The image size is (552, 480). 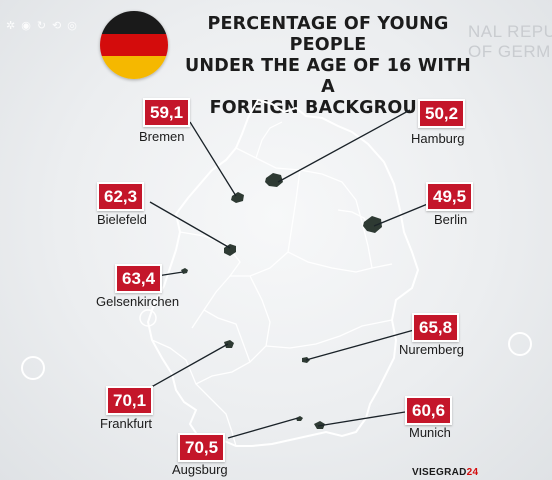 What do you see at coordinates (126, 423) in the screenshot?
I see `city-label-frankfurt: Frankfurt` at bounding box center [126, 423].